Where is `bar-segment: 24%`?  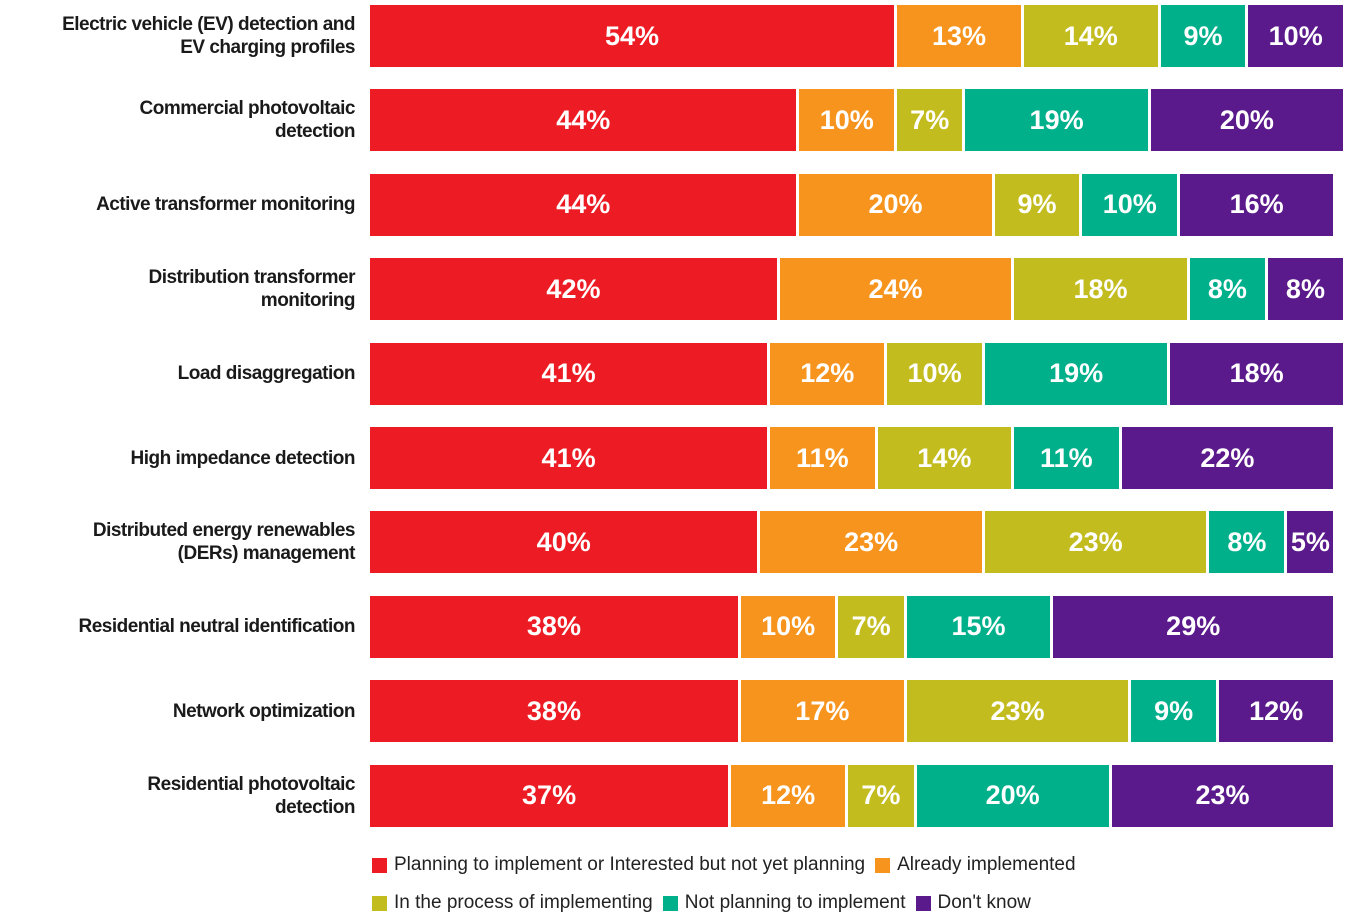 bar-segment: 24% is located at coordinates (897, 289).